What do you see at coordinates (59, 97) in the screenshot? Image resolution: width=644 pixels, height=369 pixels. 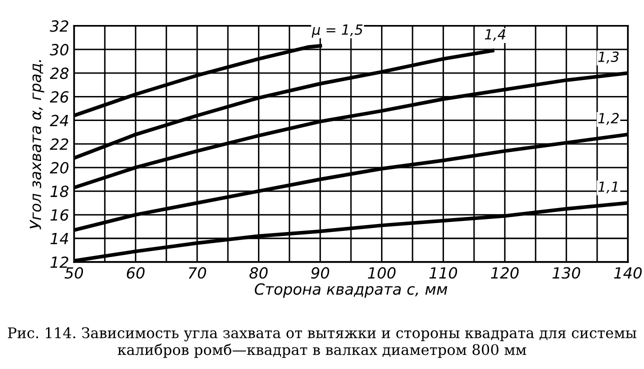 I see `y-tick-label: 26` at bounding box center [59, 97].